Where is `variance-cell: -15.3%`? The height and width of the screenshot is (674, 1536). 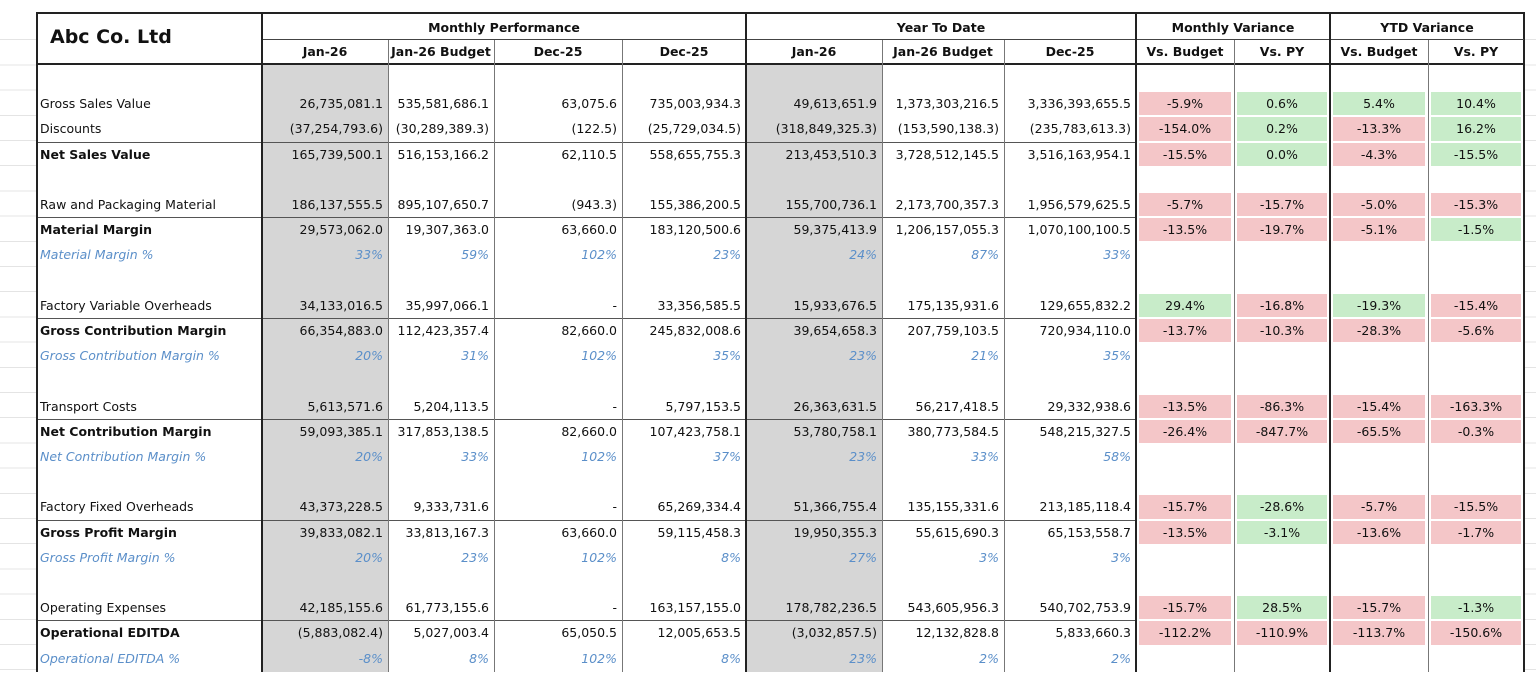 variance-cell: -15.3% is located at coordinates (1476, 205).